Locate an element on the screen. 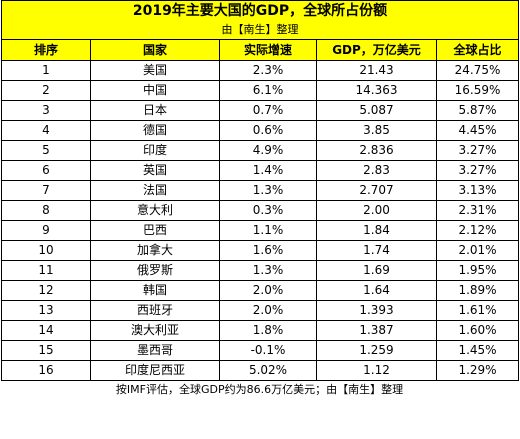 Image resolution: width=520 pixels, height=439 pixels. cell-share: 2.31% is located at coordinates (477, 210).